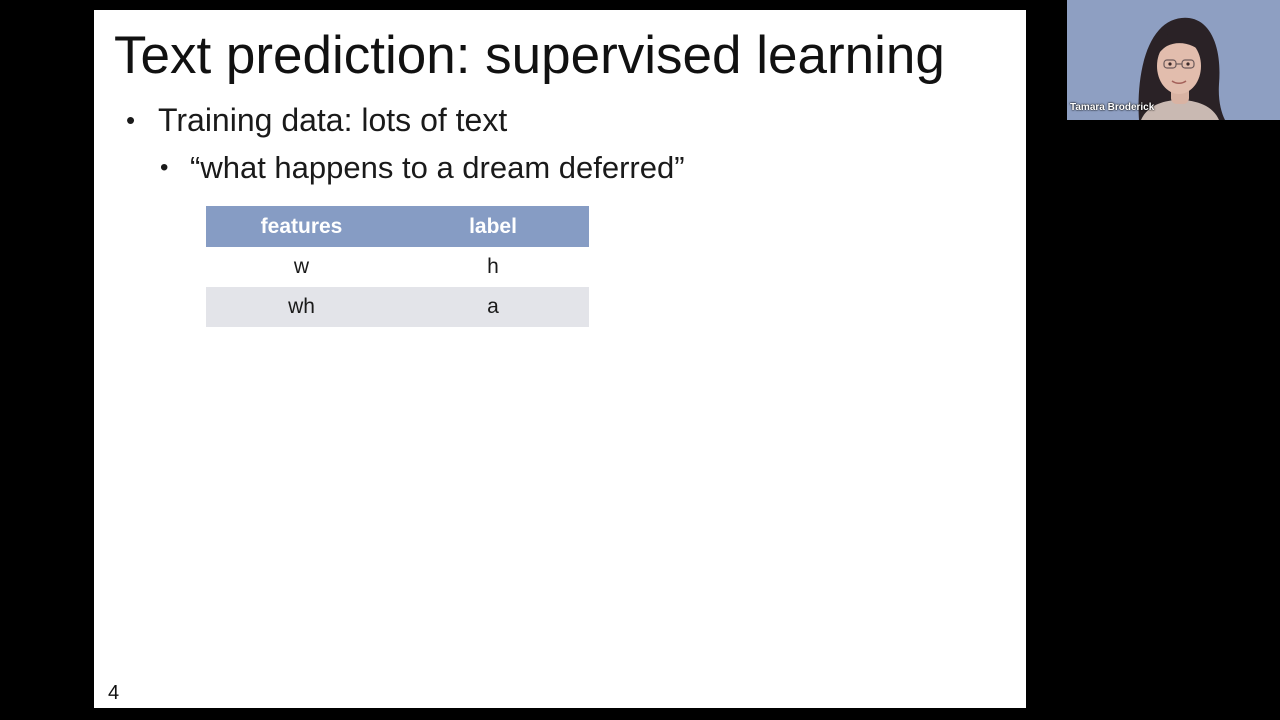 The width and height of the screenshot is (1280, 720). What do you see at coordinates (1181, 68) in the screenshot?
I see `participant-video-image` at bounding box center [1181, 68].